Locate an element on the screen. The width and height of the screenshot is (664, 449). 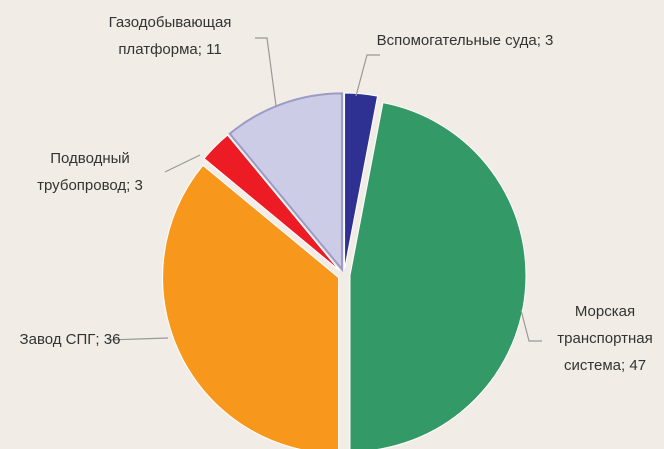
data-label: Морская транспортная система; 47 is located at coordinates (605, 338).